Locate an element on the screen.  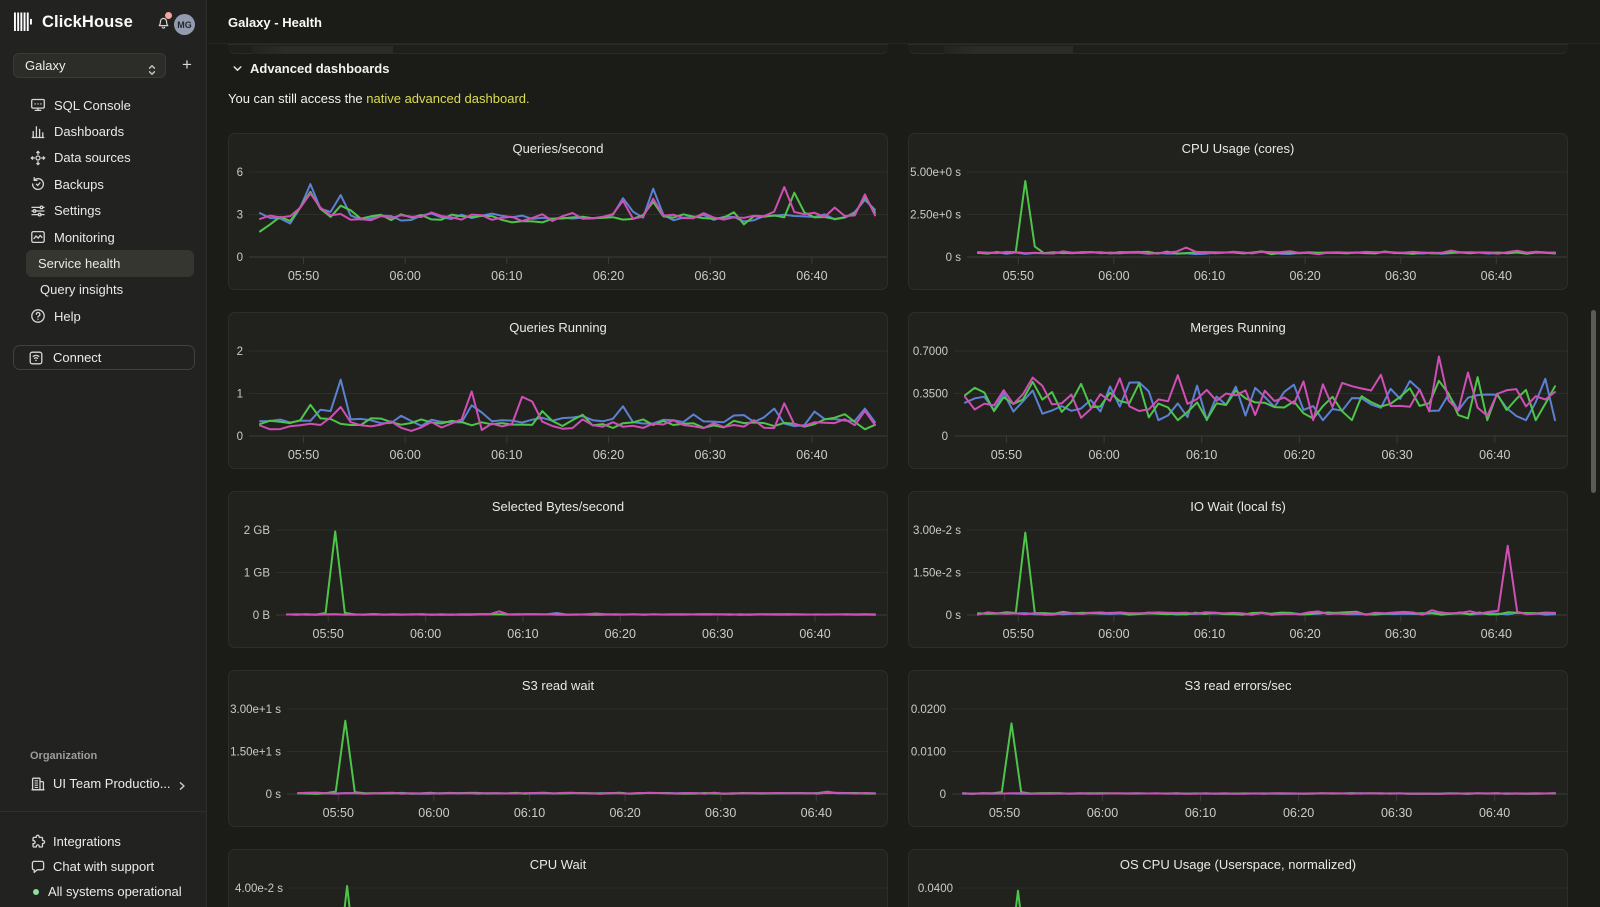
svg-text: 5.00e+0 s is located at coordinates (935, 173).